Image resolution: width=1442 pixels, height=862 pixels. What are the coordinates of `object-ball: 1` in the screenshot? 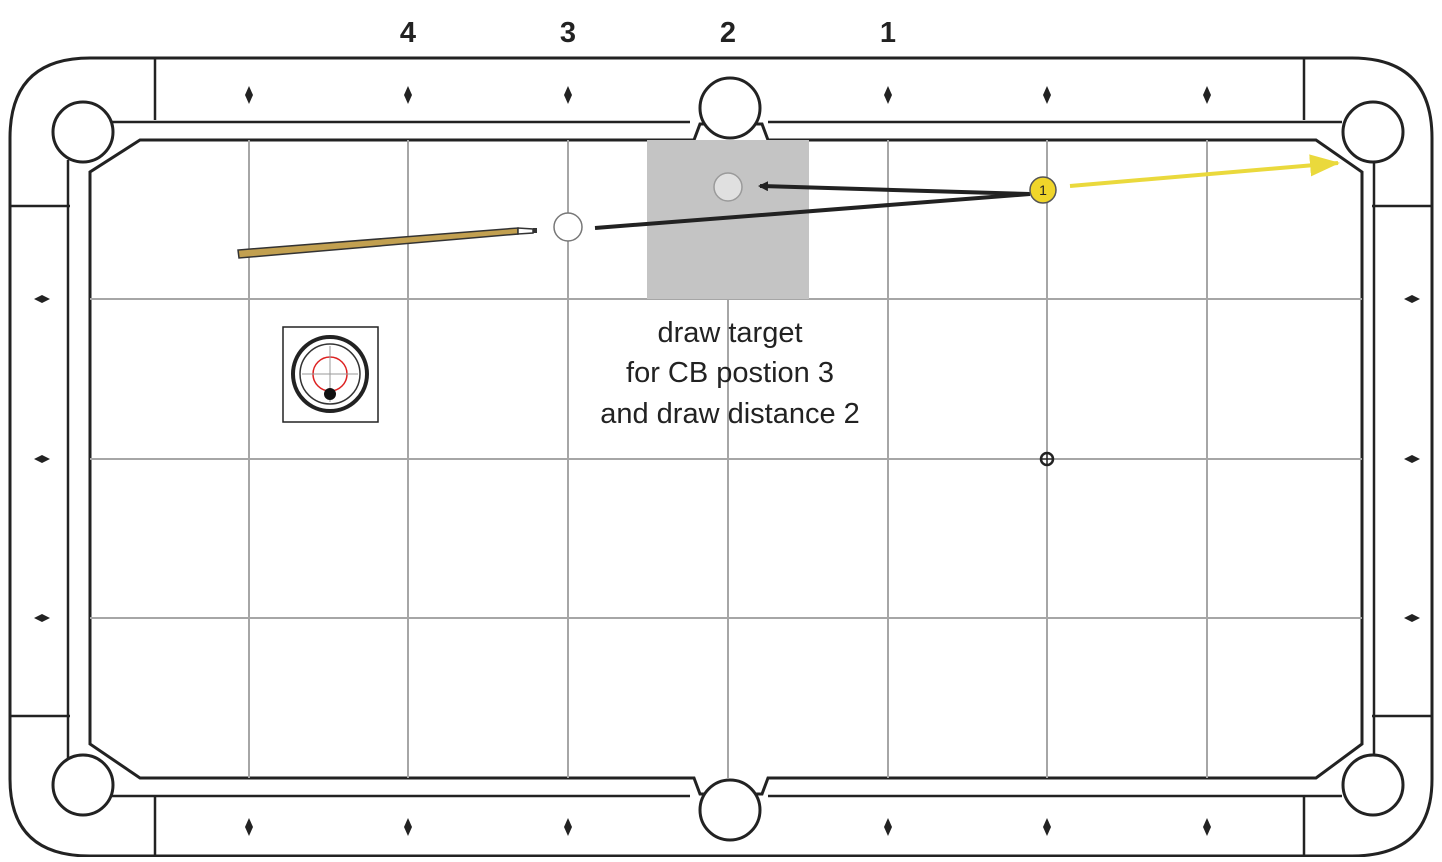 It's located at (1043, 190).